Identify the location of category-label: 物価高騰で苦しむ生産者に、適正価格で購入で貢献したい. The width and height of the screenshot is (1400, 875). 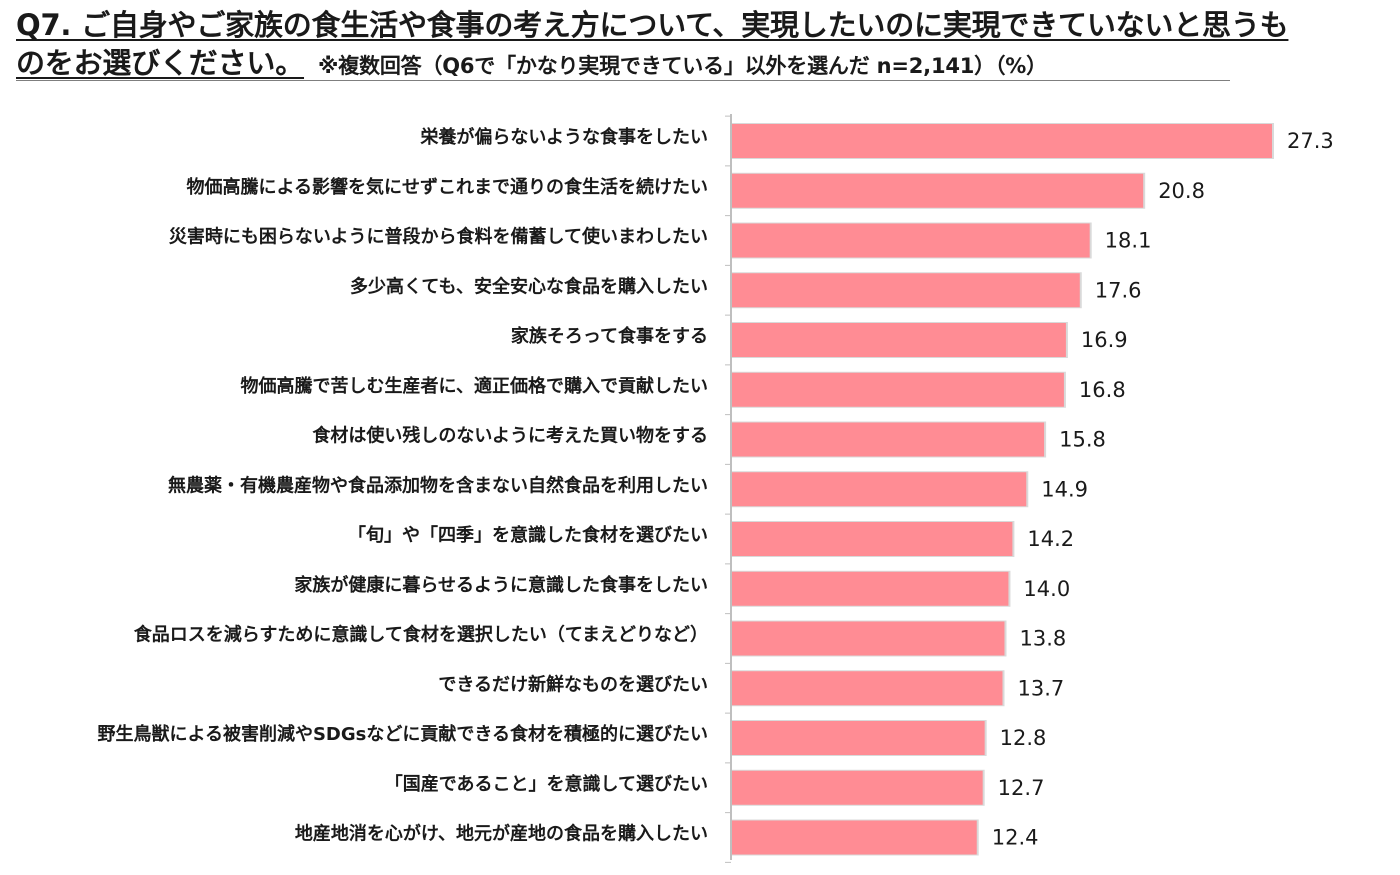
(474, 386).